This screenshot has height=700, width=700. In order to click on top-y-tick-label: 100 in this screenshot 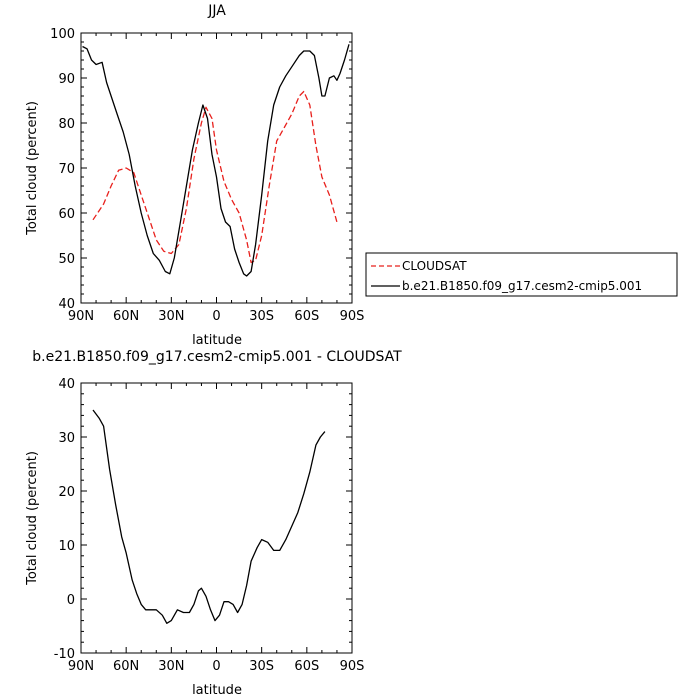, I will do `click(62, 34)`.